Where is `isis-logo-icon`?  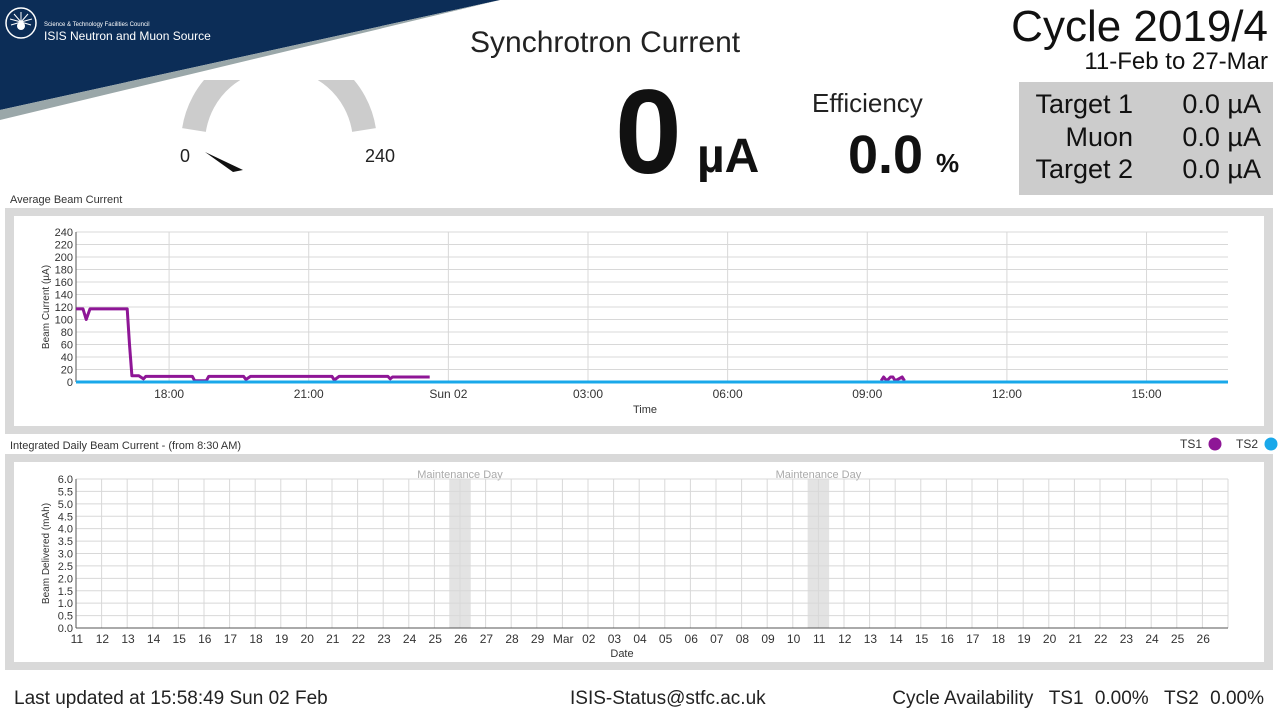 isis-logo-icon is located at coordinates (21, 23).